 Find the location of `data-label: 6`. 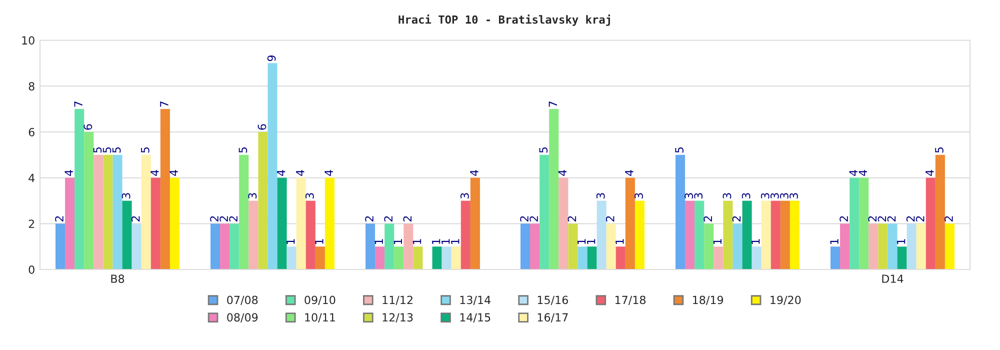

data-label: 6 is located at coordinates (262, 127).